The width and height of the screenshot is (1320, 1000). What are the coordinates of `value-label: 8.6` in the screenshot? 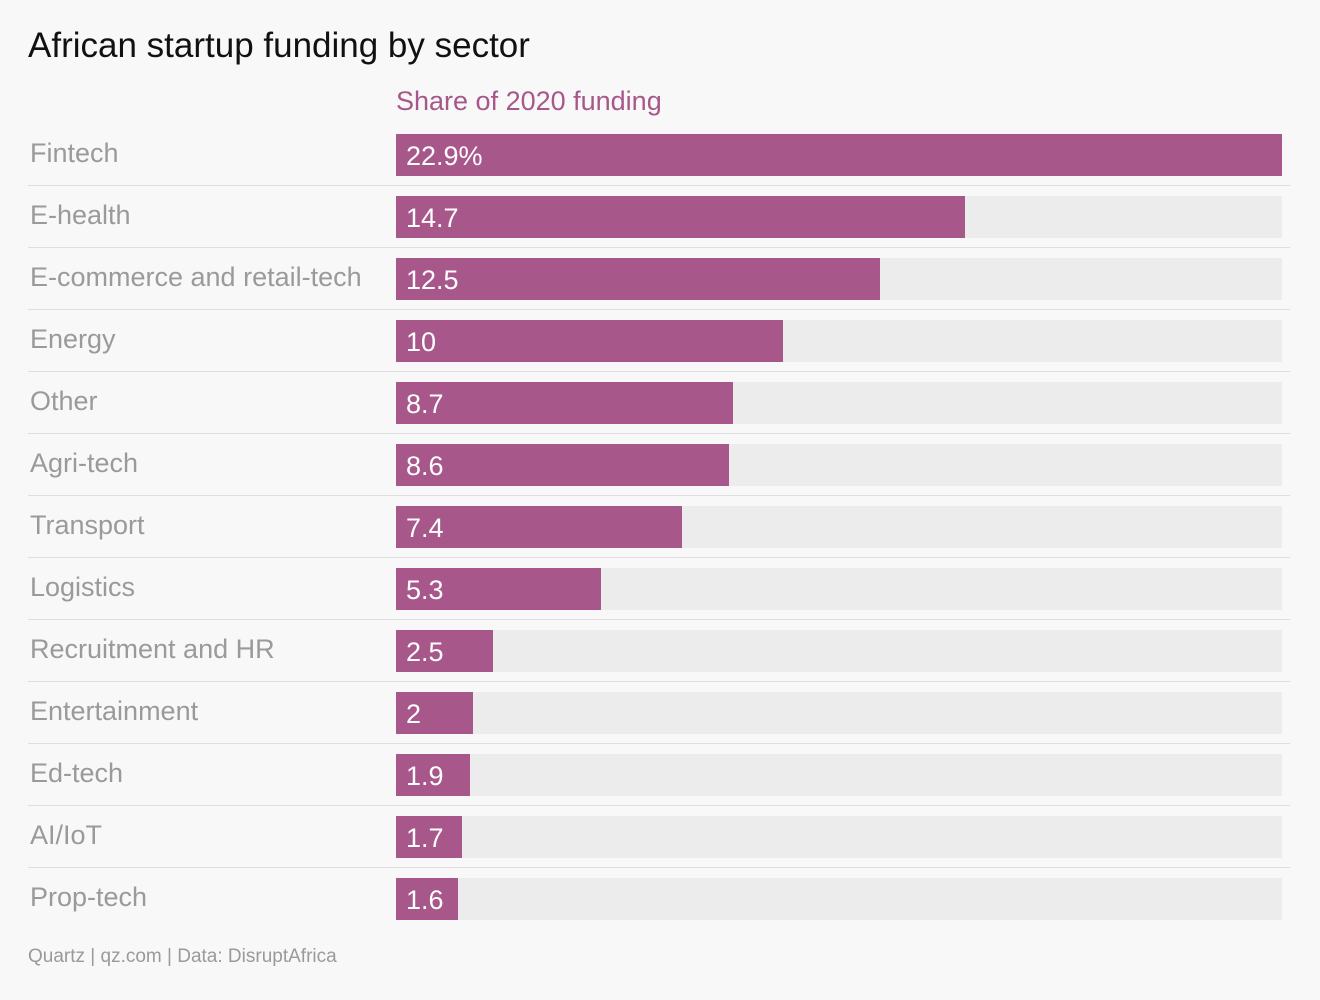 It's located at (425, 466).